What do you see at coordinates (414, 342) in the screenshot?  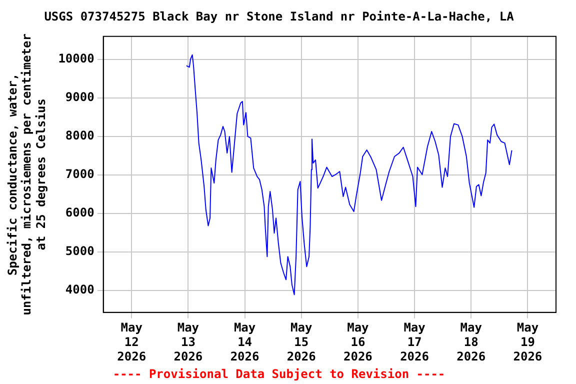 I see `x-tick-label: May 17 2026` at bounding box center [414, 342].